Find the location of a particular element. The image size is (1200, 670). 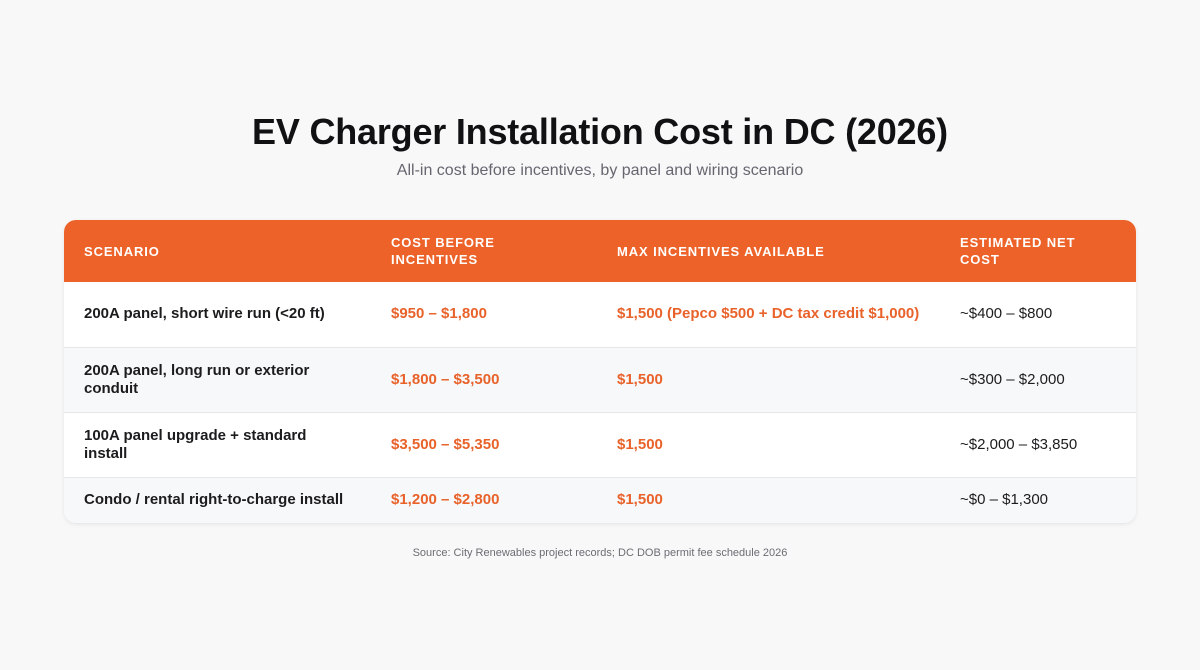

net-cost-cell: ~$300 – $2,000 is located at coordinates (1012, 379).